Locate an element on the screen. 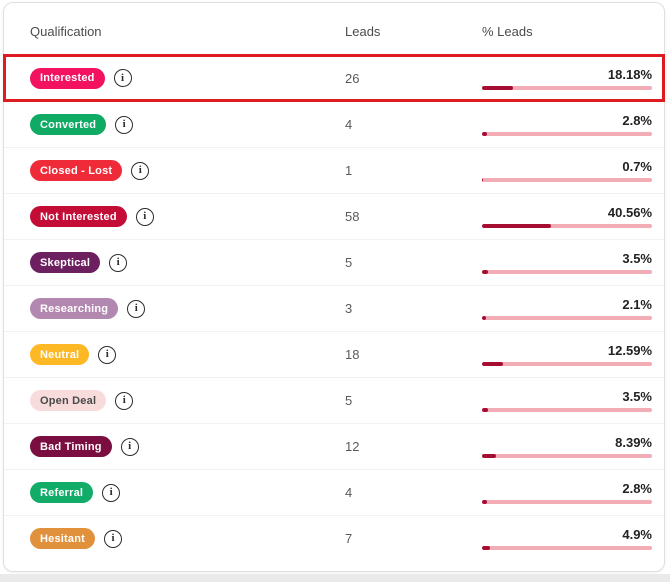 The height and width of the screenshot is (582, 670). qualification-badge: Bad Timing is located at coordinates (71, 446).